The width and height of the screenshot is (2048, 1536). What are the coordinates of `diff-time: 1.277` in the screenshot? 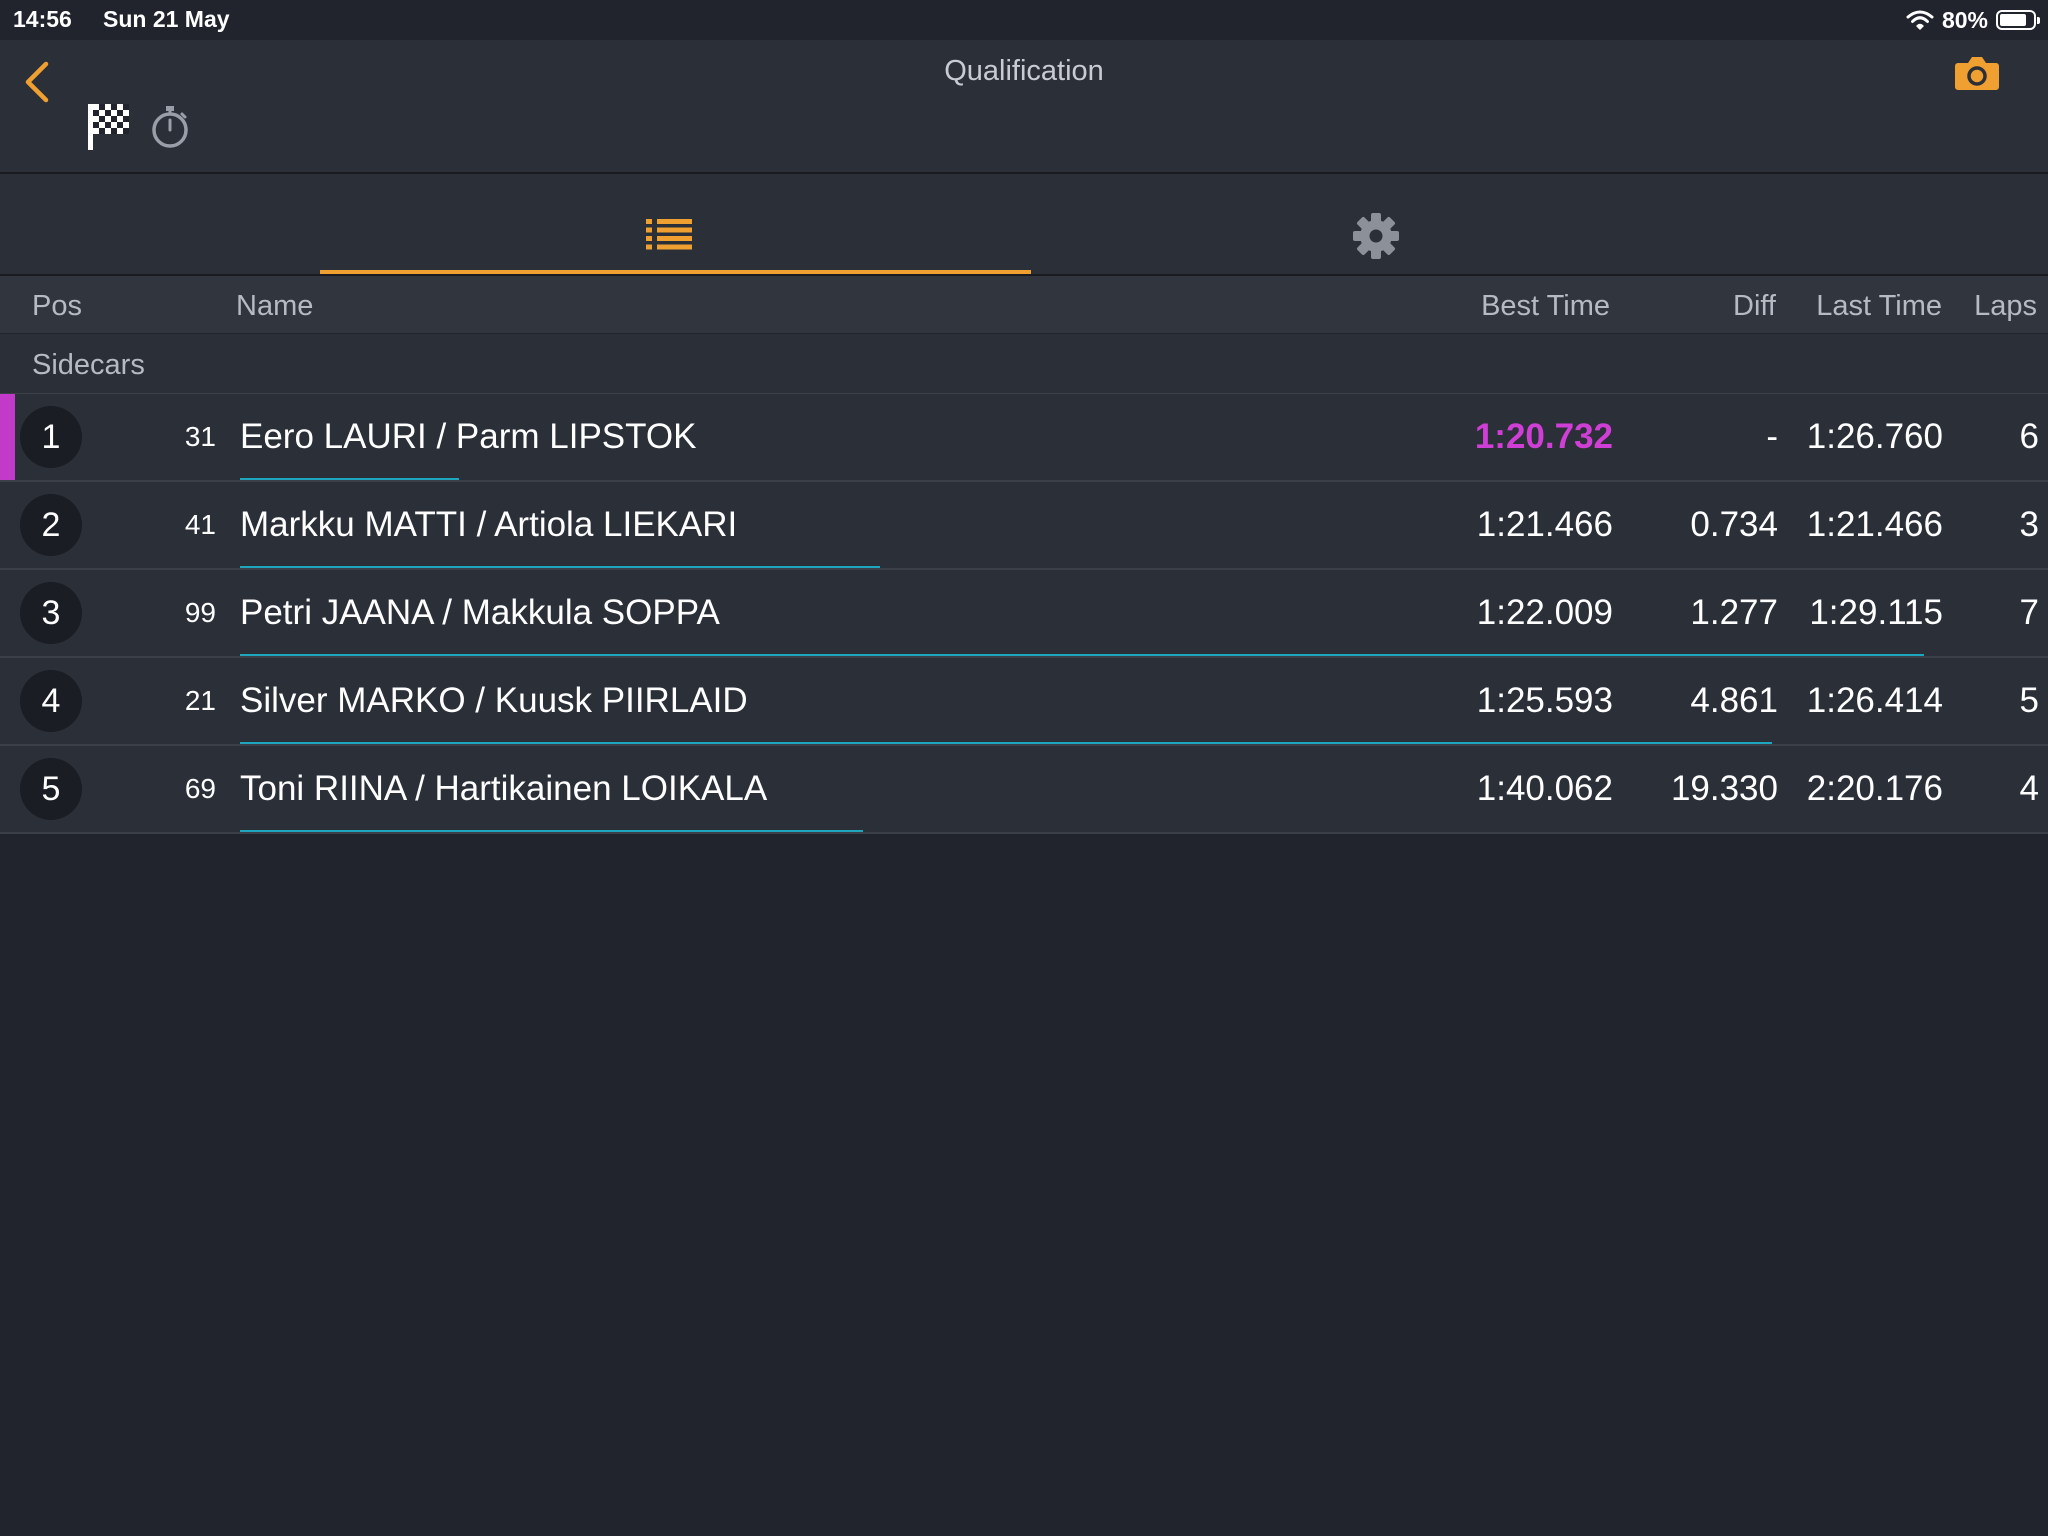 It's located at (1734, 612).